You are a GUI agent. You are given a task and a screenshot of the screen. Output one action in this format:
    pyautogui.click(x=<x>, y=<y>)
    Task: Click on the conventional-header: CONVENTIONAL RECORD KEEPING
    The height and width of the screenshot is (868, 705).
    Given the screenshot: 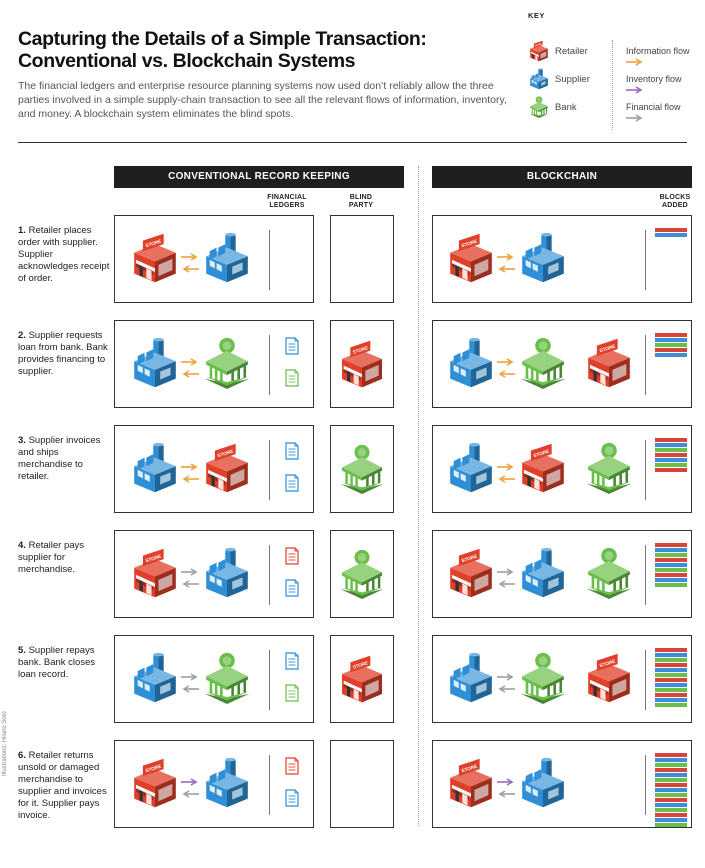 What is the action you would take?
    pyautogui.click(x=259, y=177)
    